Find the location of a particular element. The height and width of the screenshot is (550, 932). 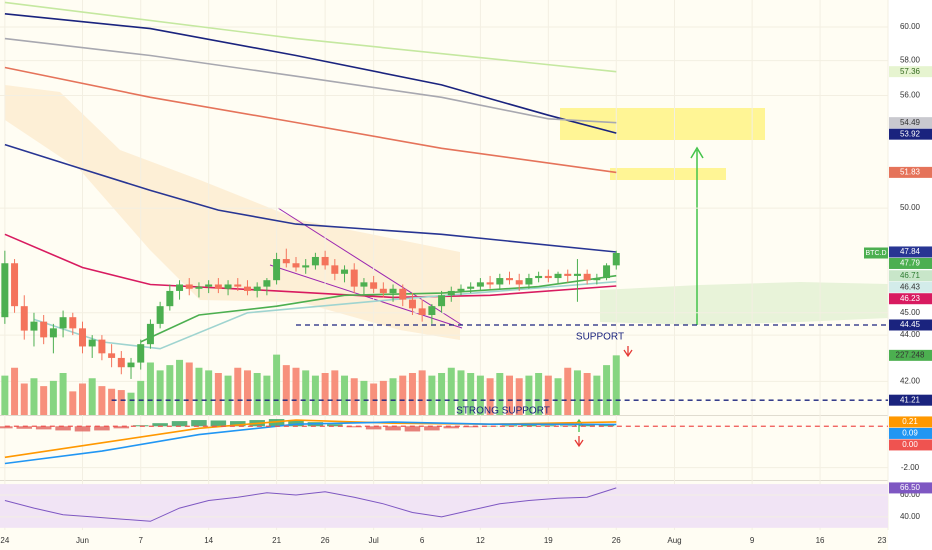

x-tick-label: 21 is located at coordinates (276, 540).